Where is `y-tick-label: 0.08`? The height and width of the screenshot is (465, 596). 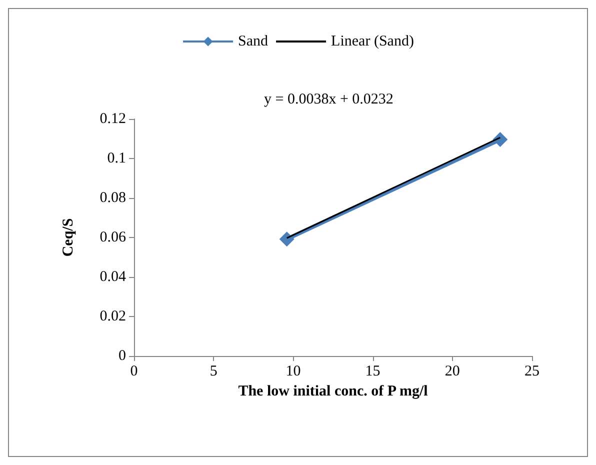 y-tick-label: 0.08 is located at coordinates (113, 198).